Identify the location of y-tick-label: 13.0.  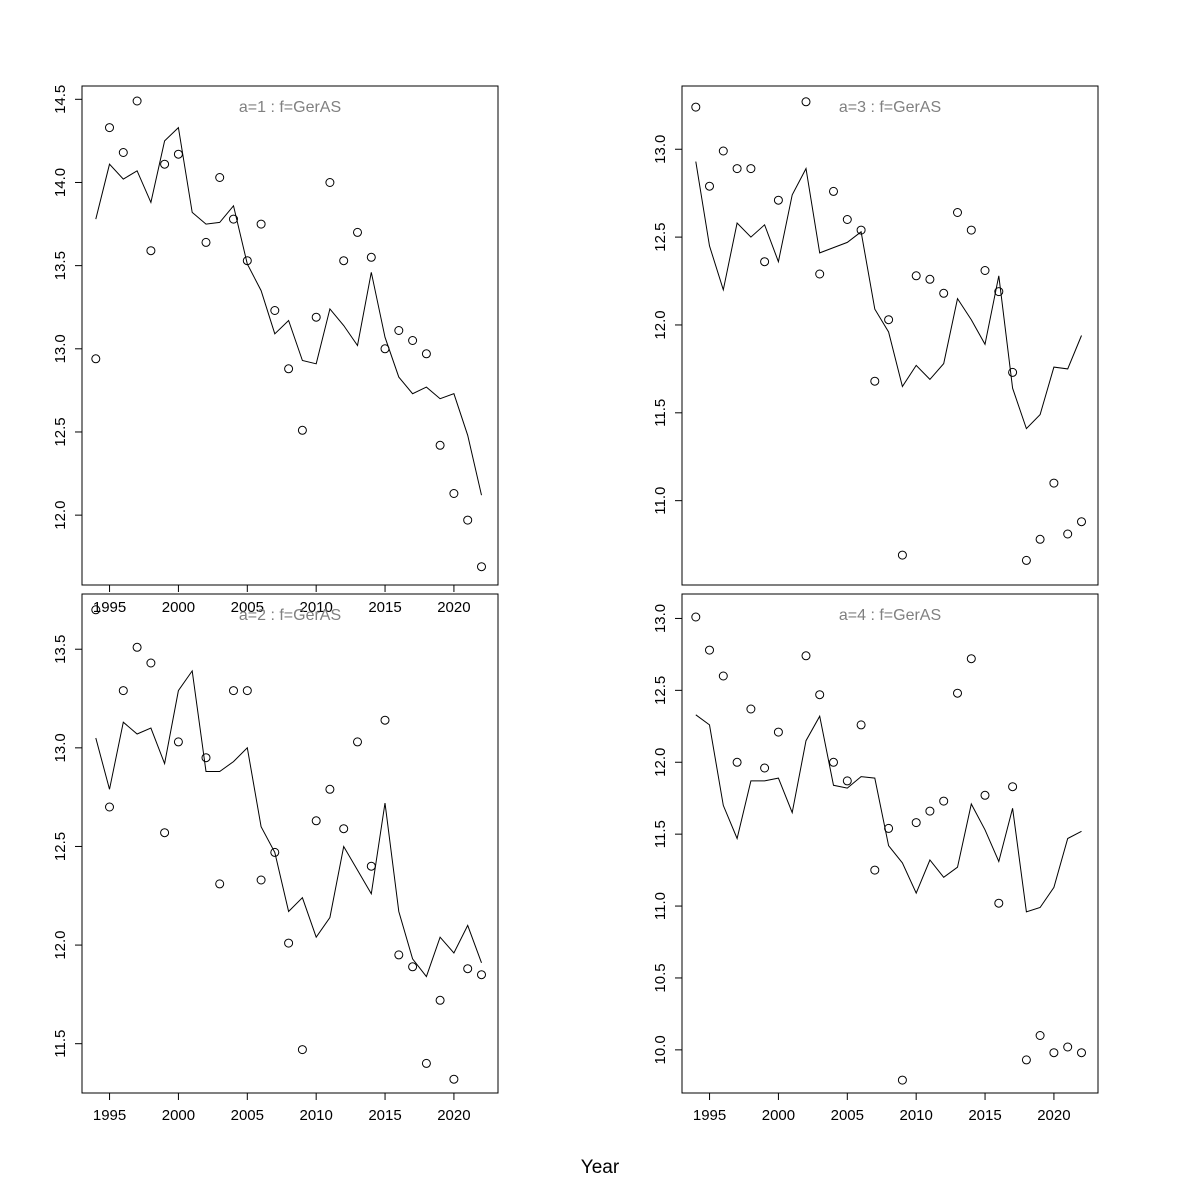
(60, 348).